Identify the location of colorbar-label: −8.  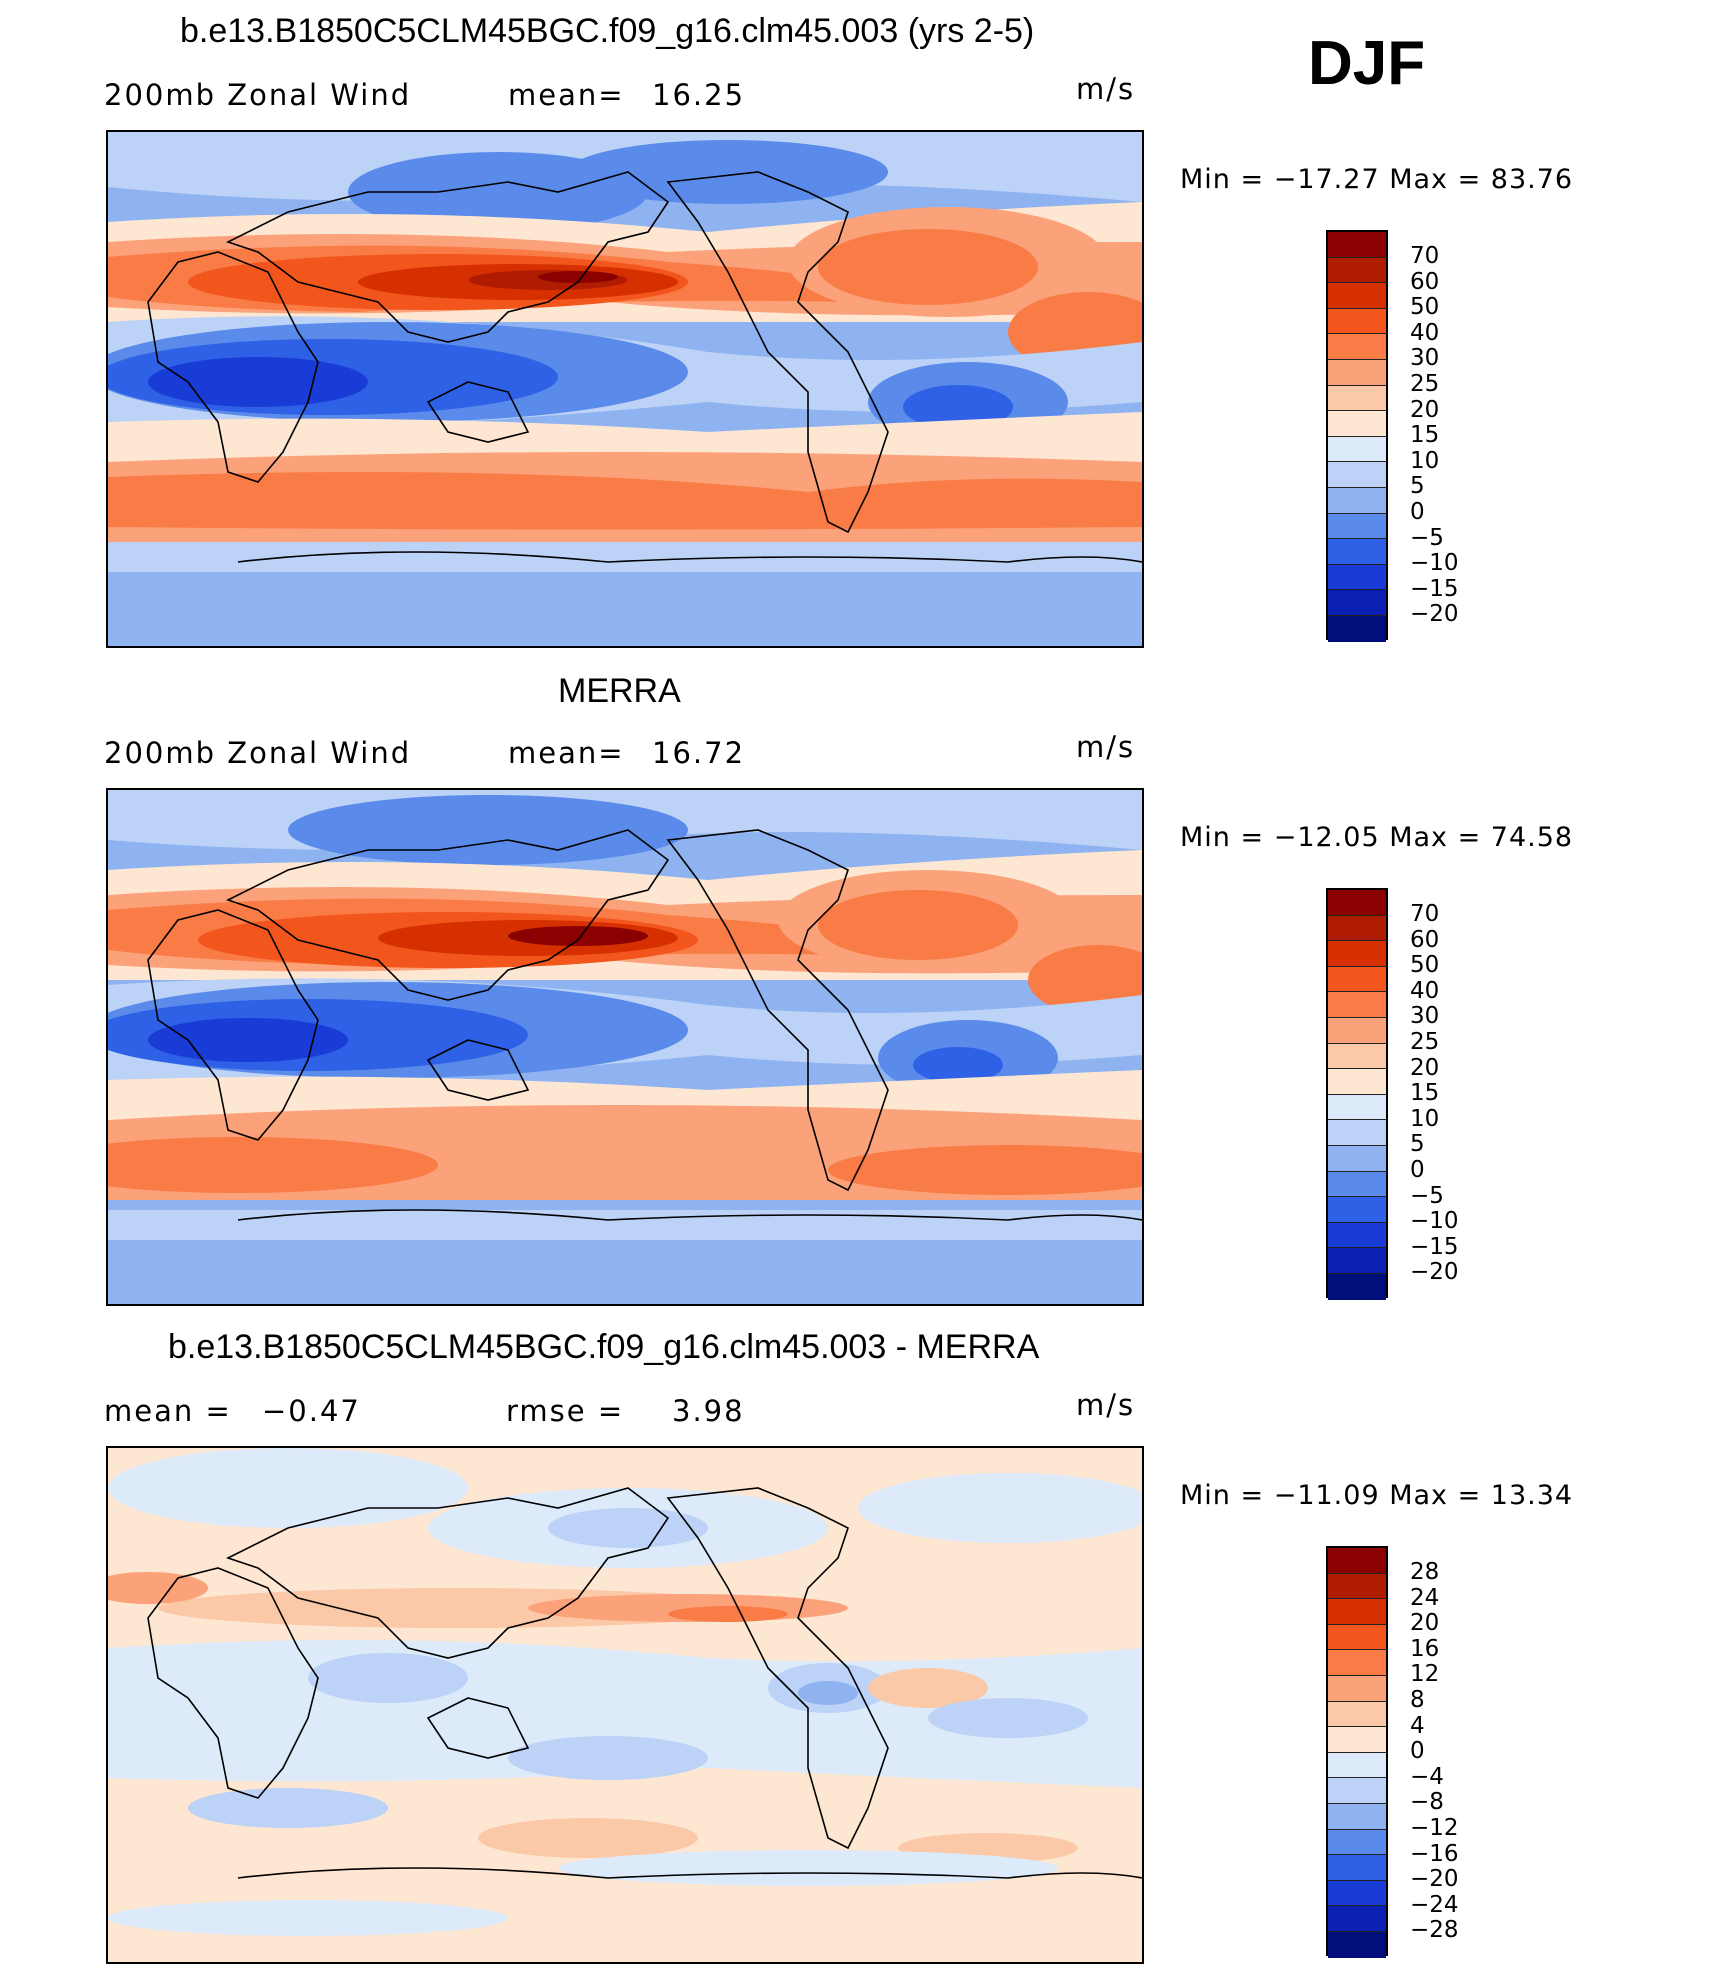
(1427, 1802).